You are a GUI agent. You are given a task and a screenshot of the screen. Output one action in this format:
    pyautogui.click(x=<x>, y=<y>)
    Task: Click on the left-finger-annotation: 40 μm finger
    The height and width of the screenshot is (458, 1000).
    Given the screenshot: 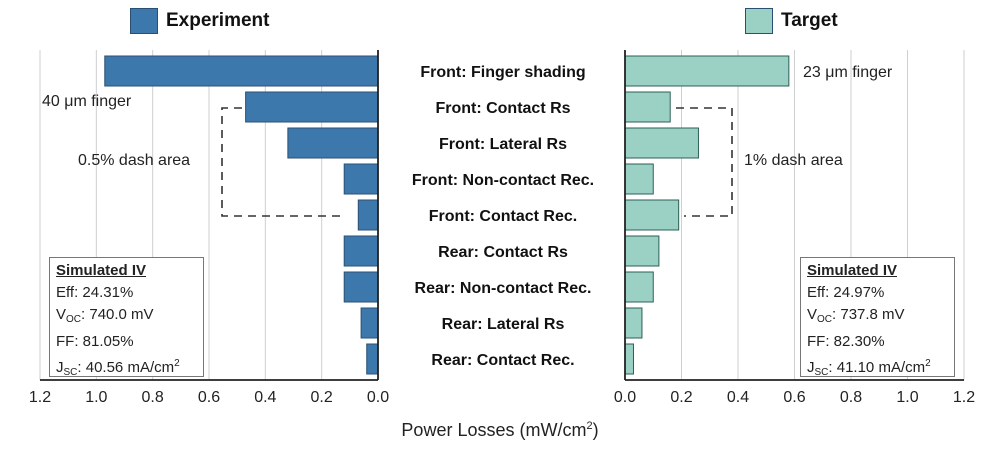 What is the action you would take?
    pyautogui.click(x=87, y=101)
    